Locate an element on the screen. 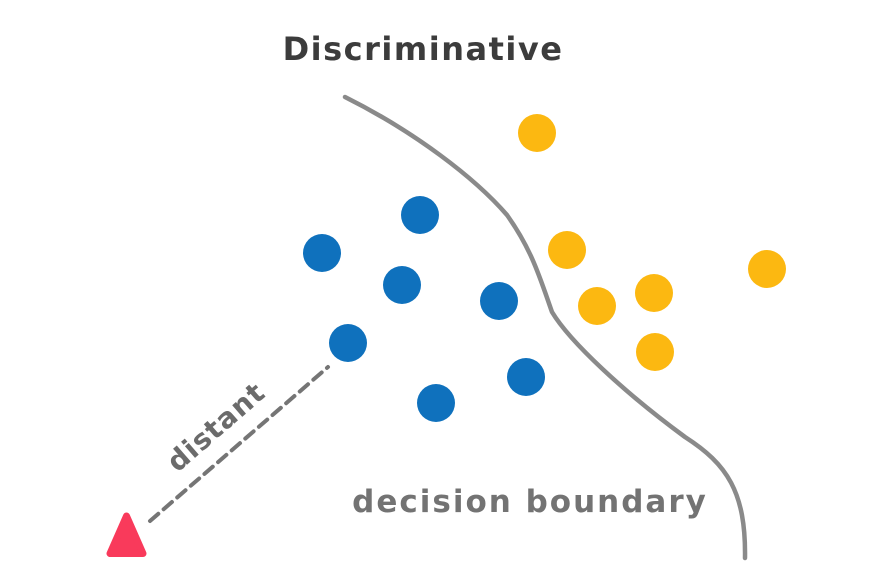  decision-boundary-label: decision boundary is located at coordinates (530, 502).